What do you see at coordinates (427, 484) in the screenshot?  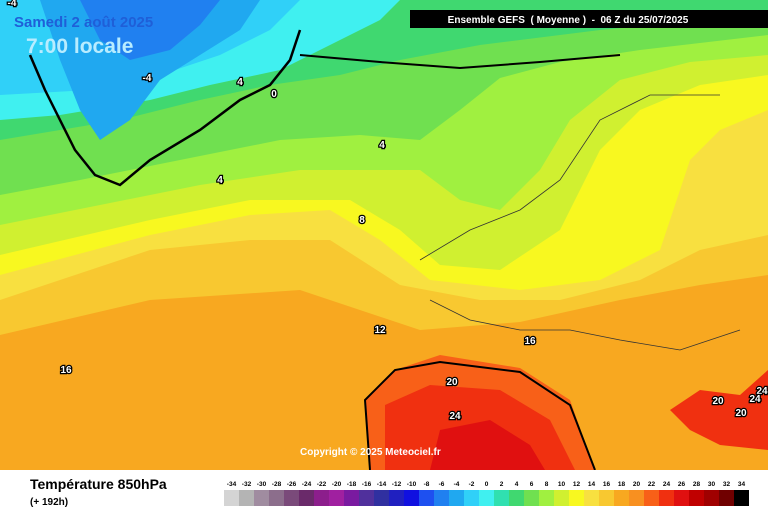 I see `legend-label: -8` at bounding box center [427, 484].